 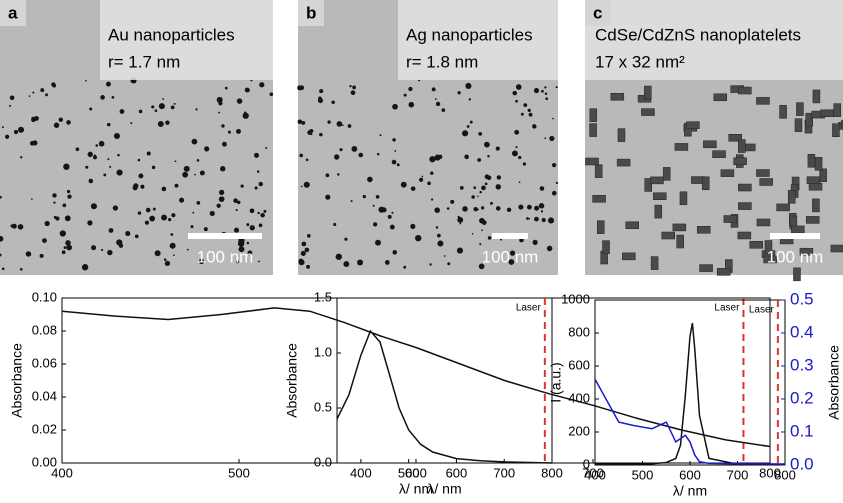 What do you see at coordinates (13, 12) in the screenshot?
I see `panel-letter: a` at bounding box center [13, 12].